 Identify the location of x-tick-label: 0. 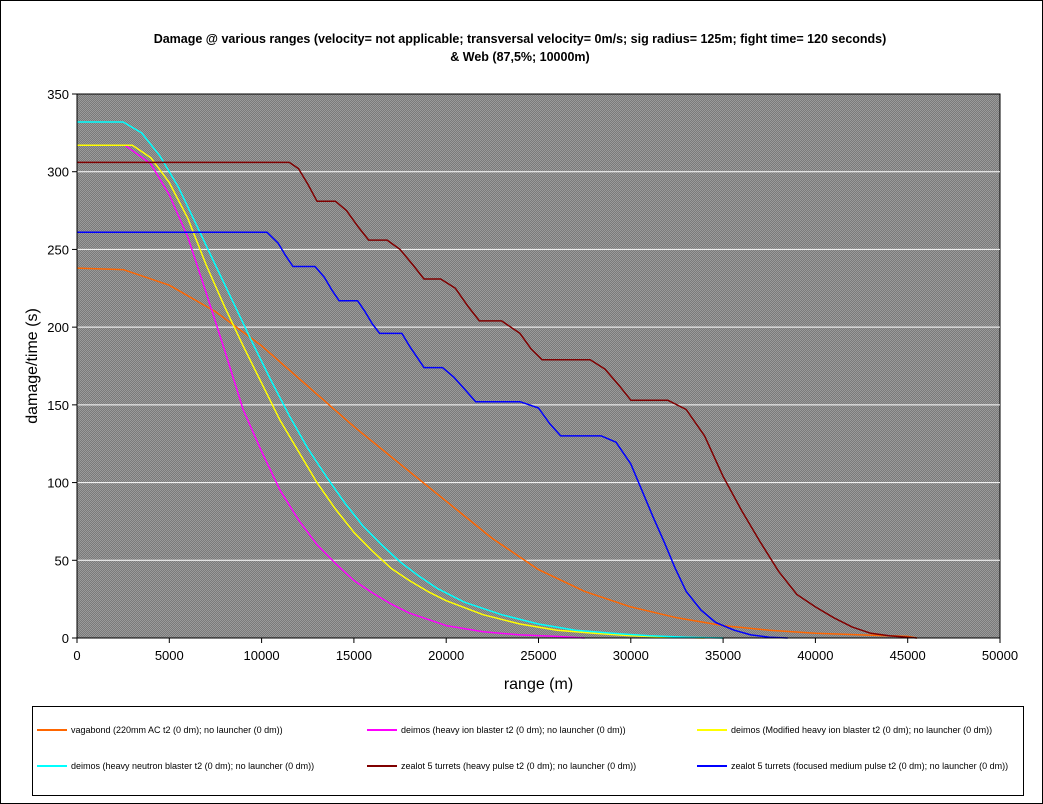
(76, 655).